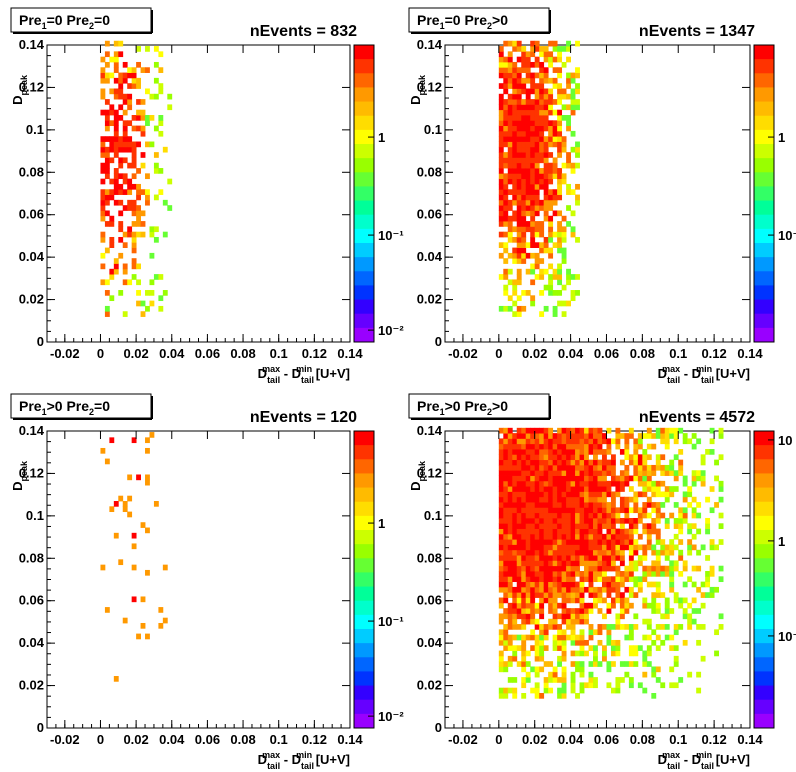 This screenshot has width=796, height=772. What do you see at coordinates (642, 353) in the screenshot?
I see `x-tick-label: 0.08` at bounding box center [642, 353].